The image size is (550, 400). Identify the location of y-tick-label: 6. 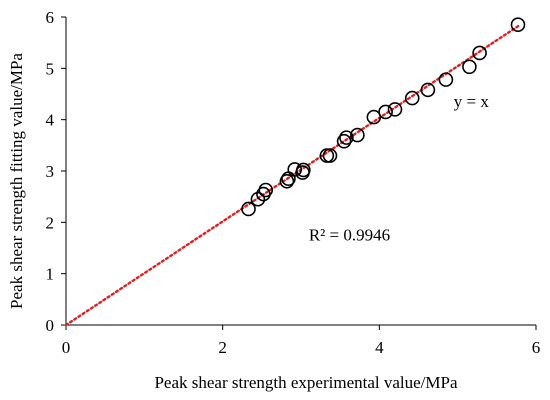
(50, 17).